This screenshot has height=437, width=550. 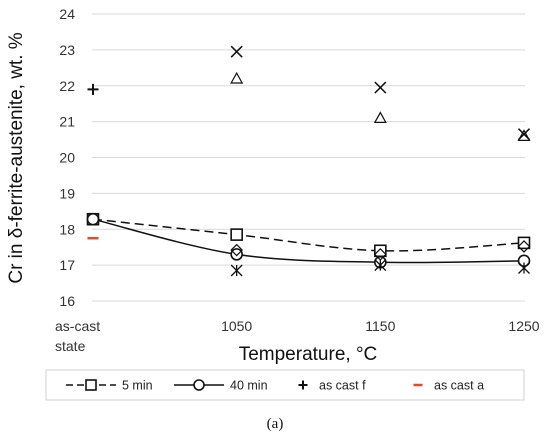 I want to click on series-asterisk-markers, so click(x=380, y=268).